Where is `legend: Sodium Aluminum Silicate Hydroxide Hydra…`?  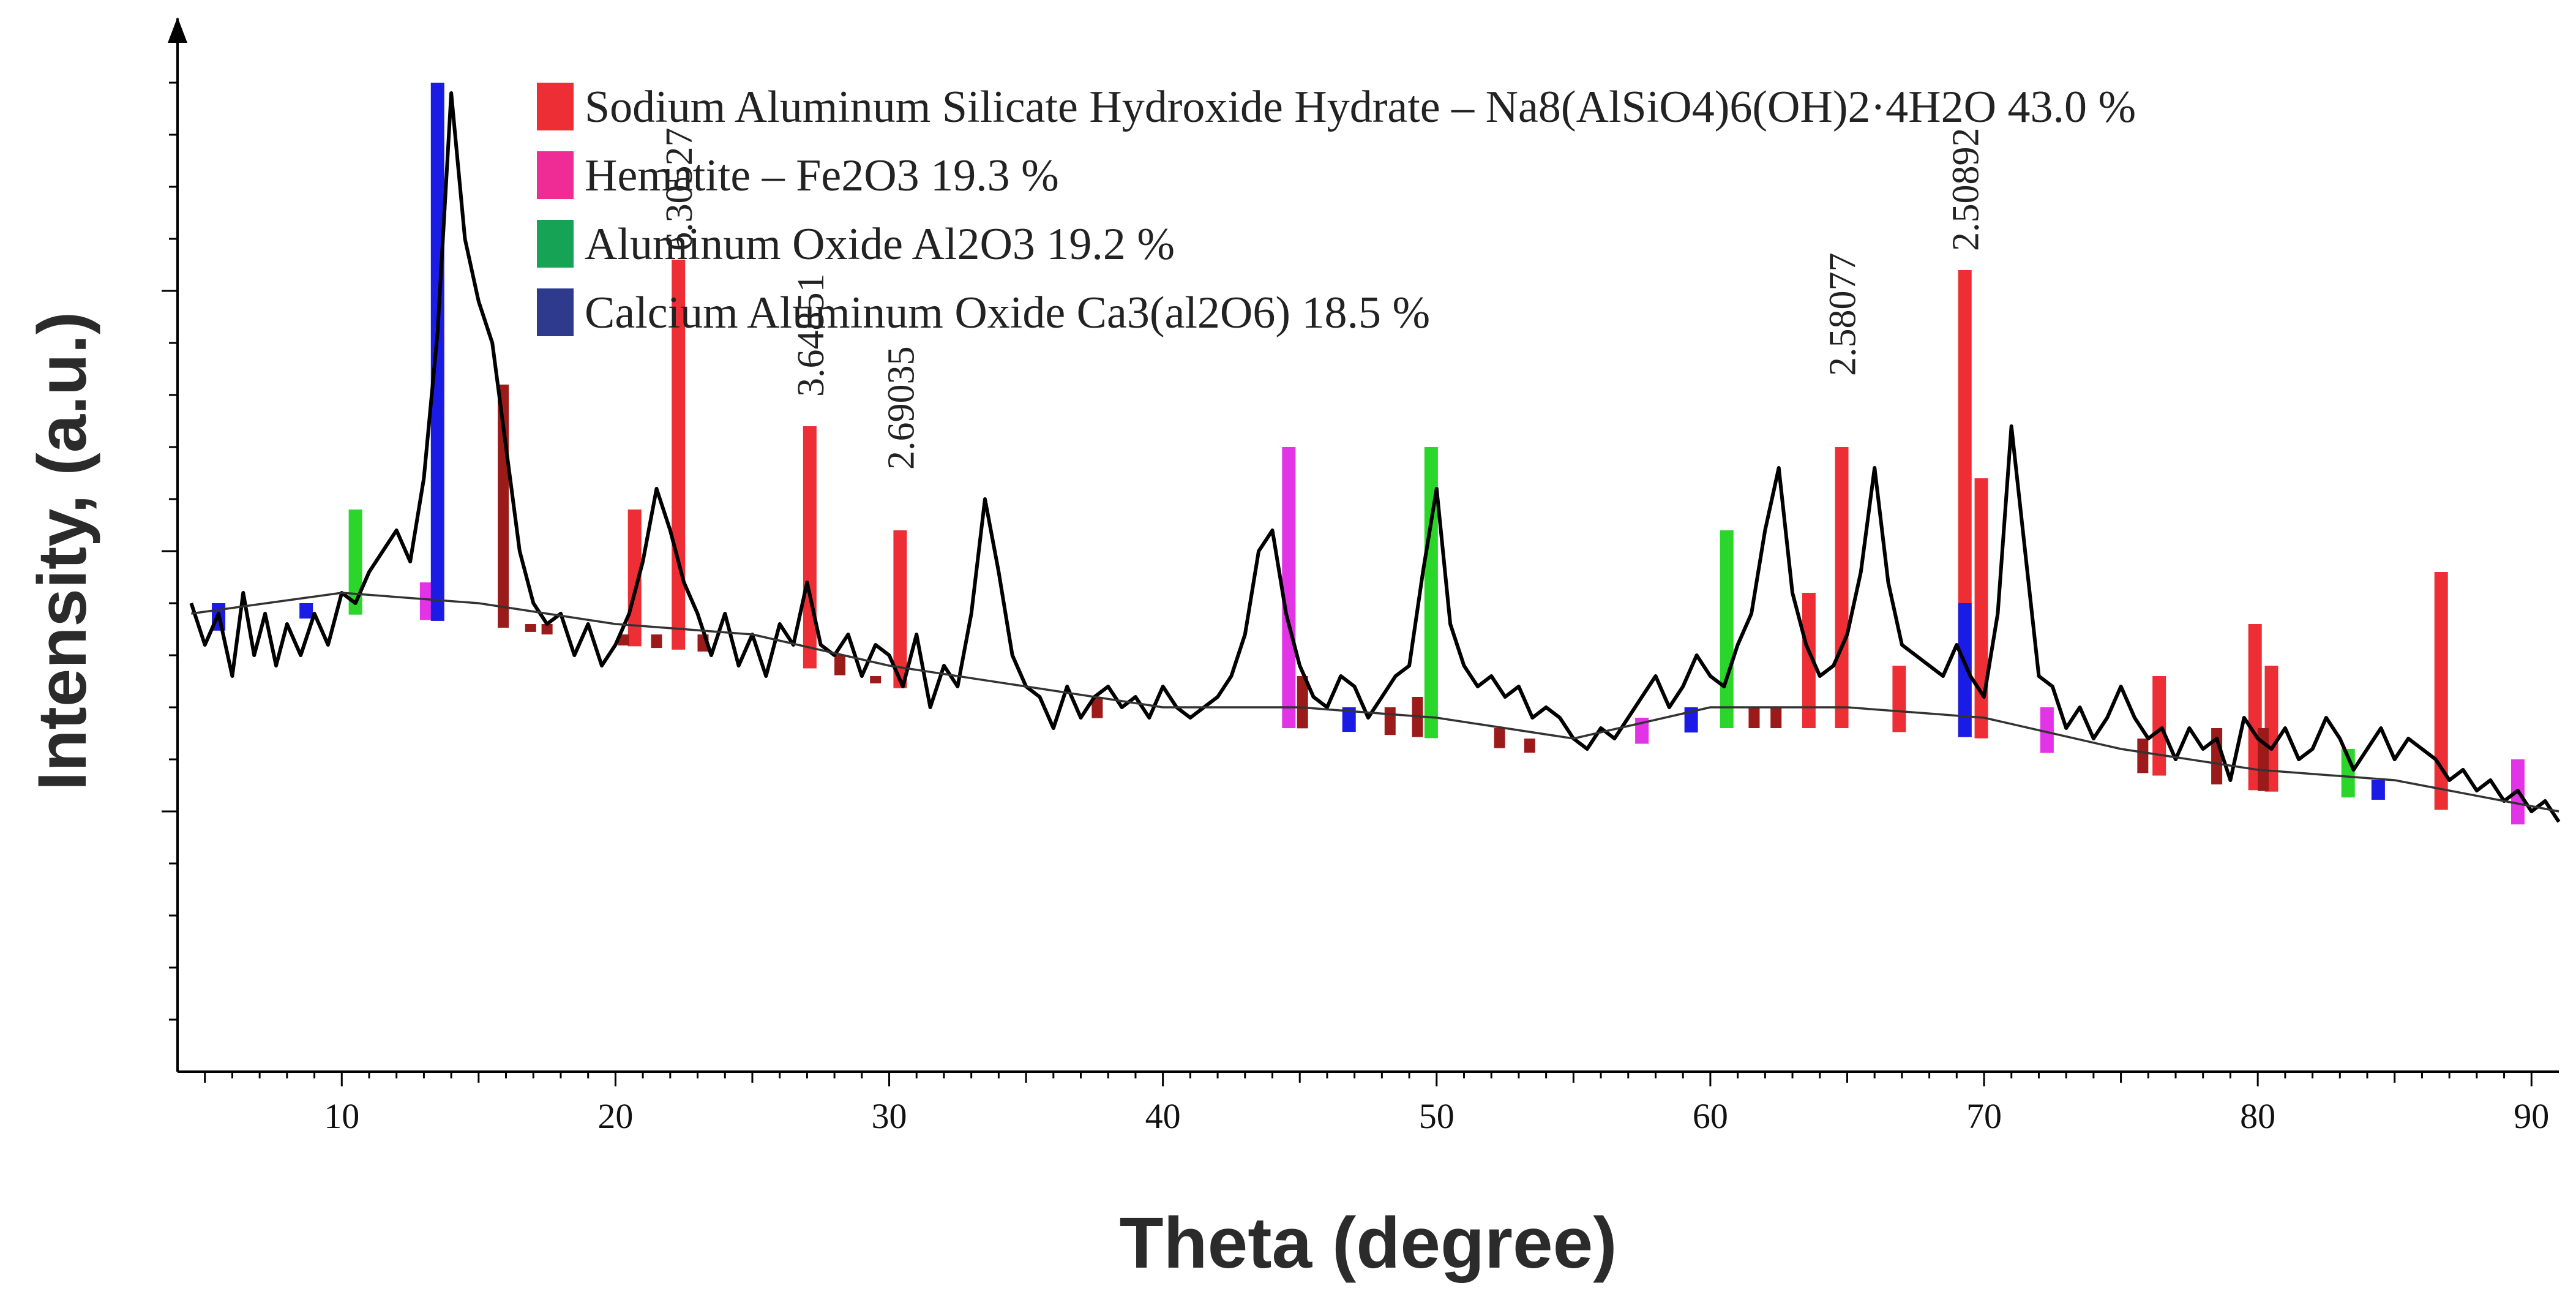 legend: Sodium Aluminum Silicate Hydroxide Hydra… is located at coordinates (1336, 210).